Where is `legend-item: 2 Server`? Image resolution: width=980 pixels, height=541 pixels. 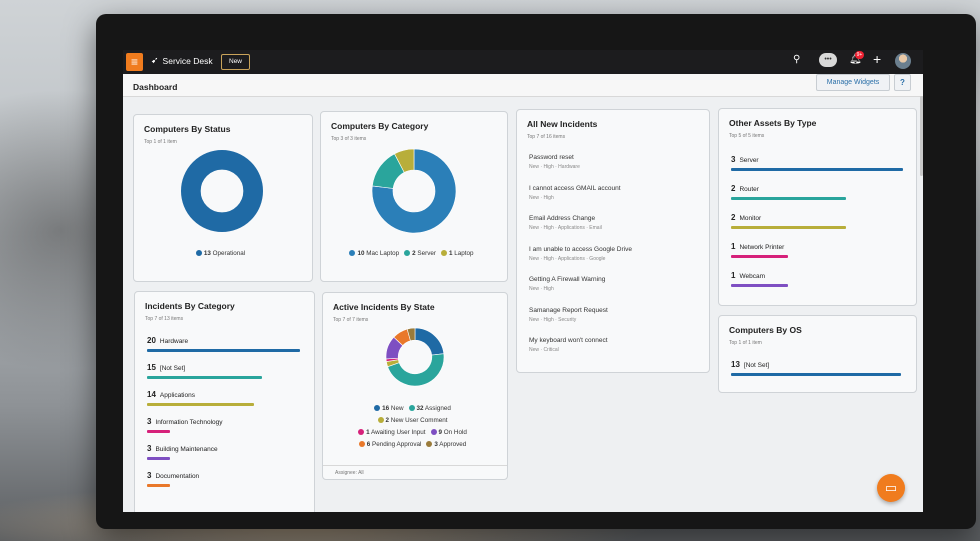
legend-item: 2 Server is located at coordinates (420, 253).